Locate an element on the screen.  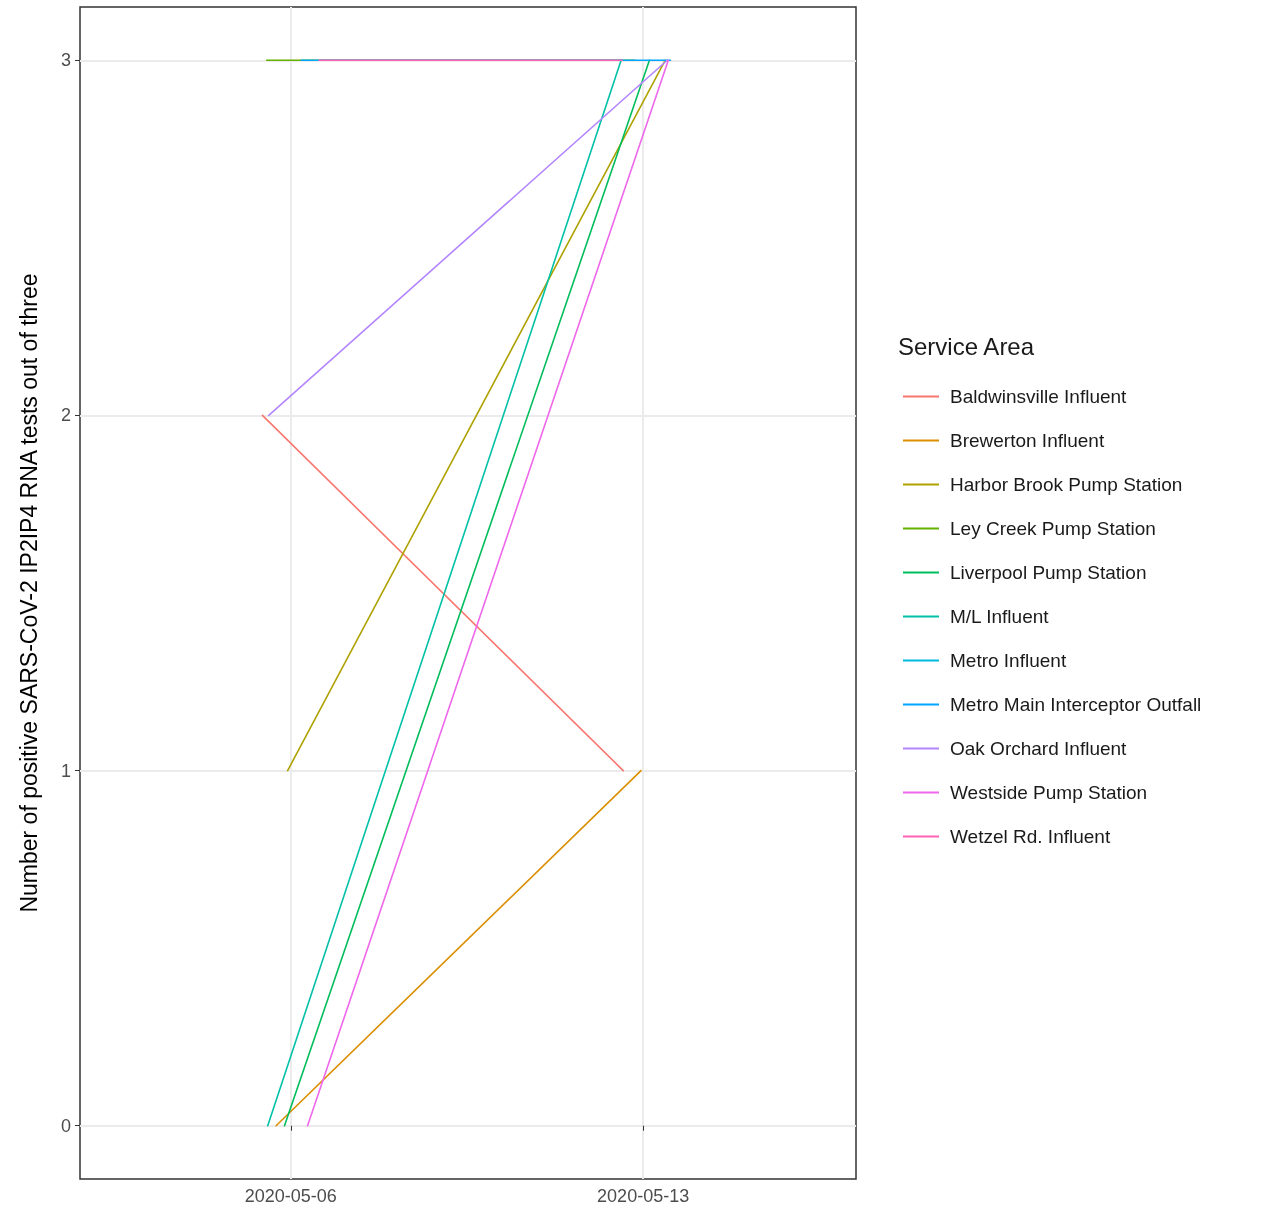
y-tick-label: 0 is located at coordinates (65, 1125).